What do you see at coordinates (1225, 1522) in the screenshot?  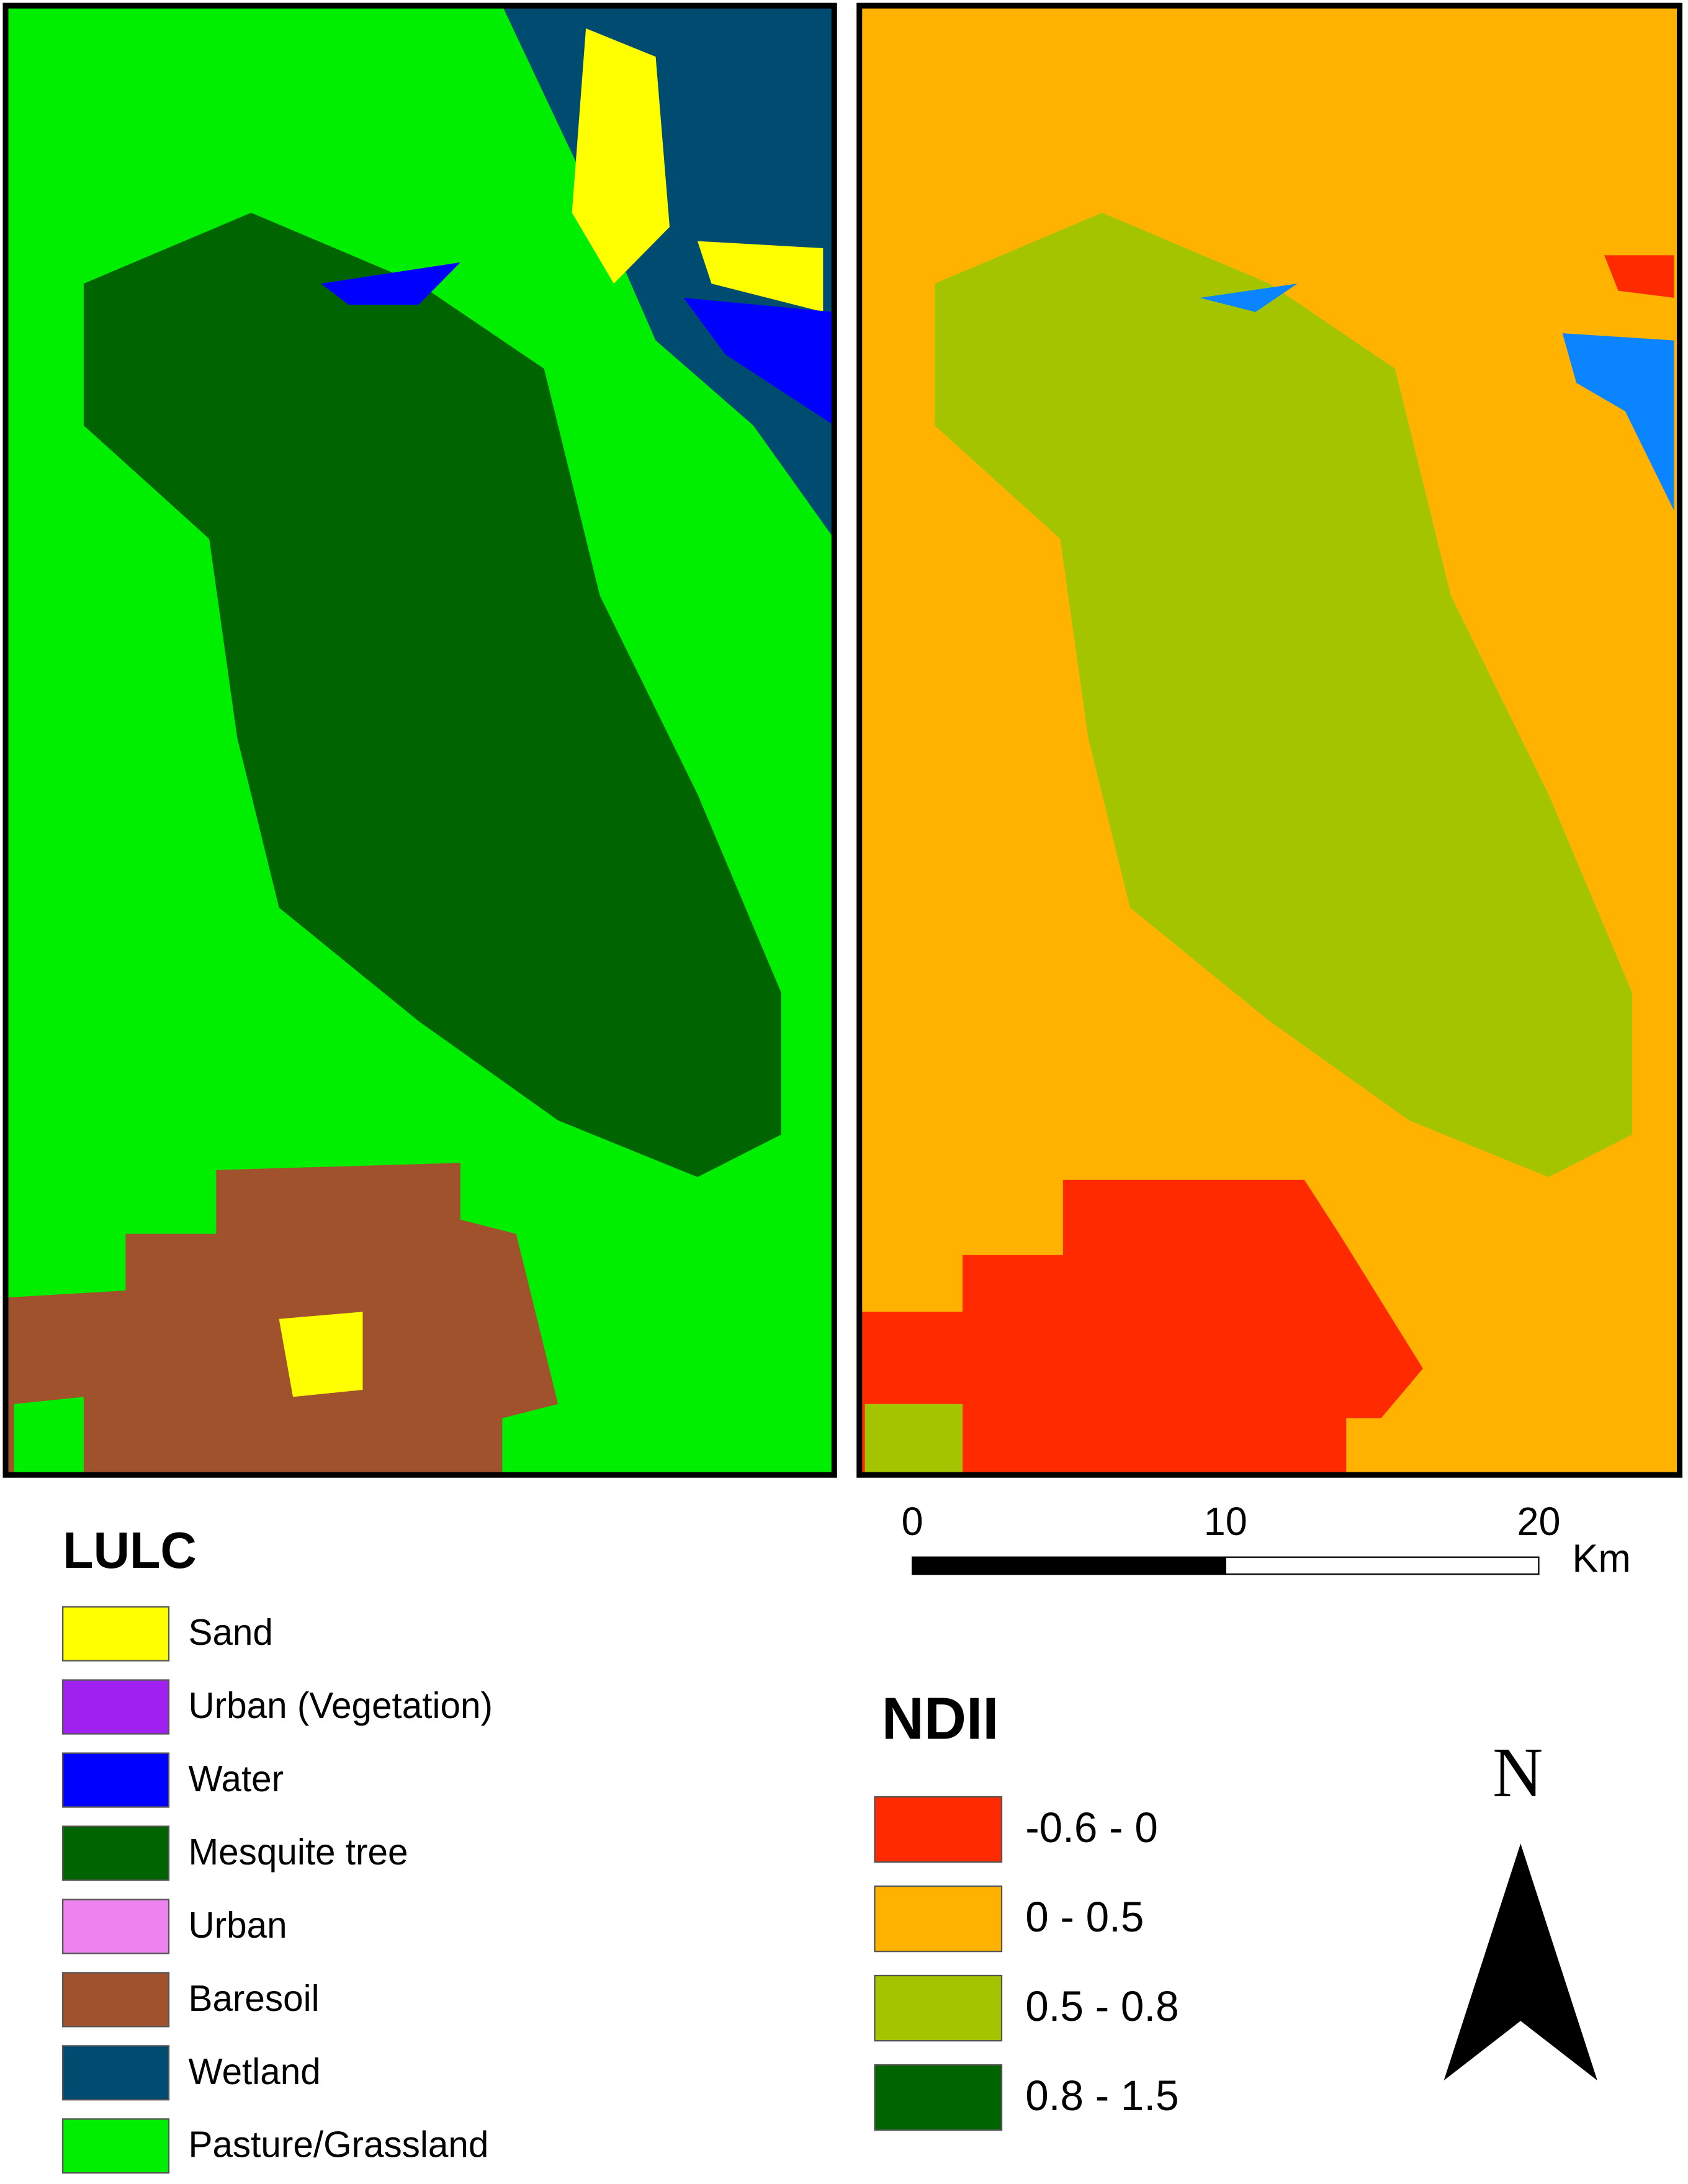 I see `scale-tick-label: 10` at bounding box center [1225, 1522].